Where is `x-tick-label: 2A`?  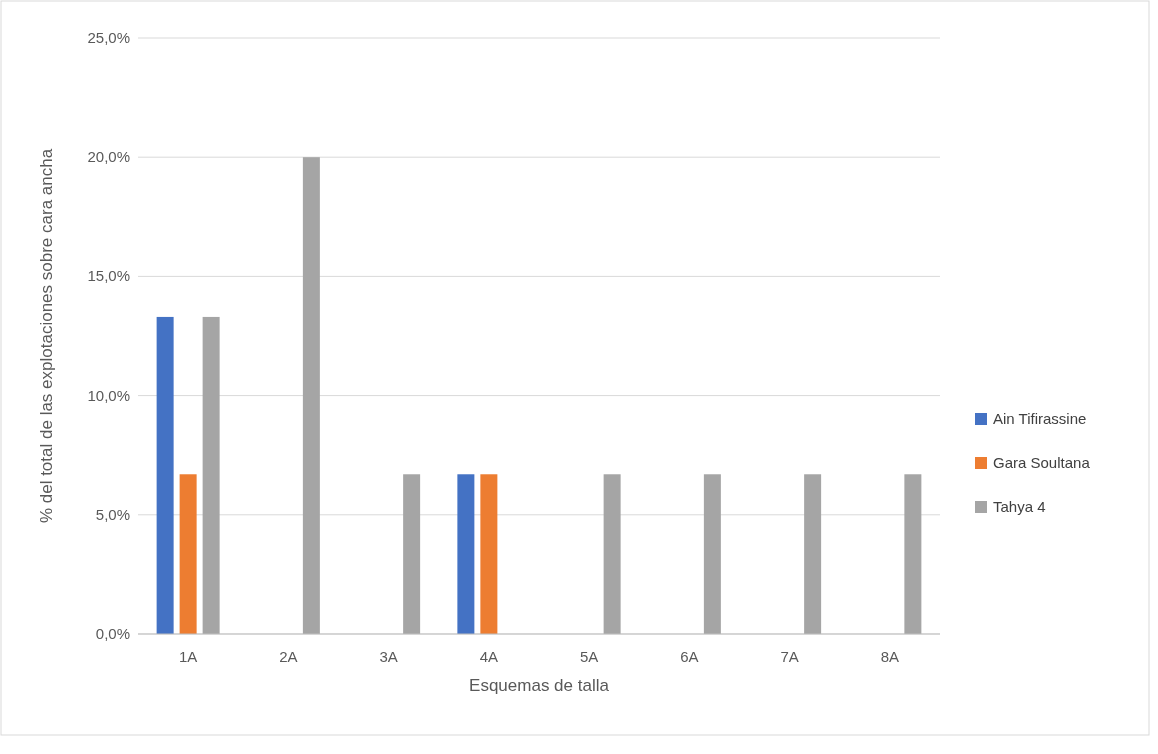
x-tick-label: 2A is located at coordinates (288, 656).